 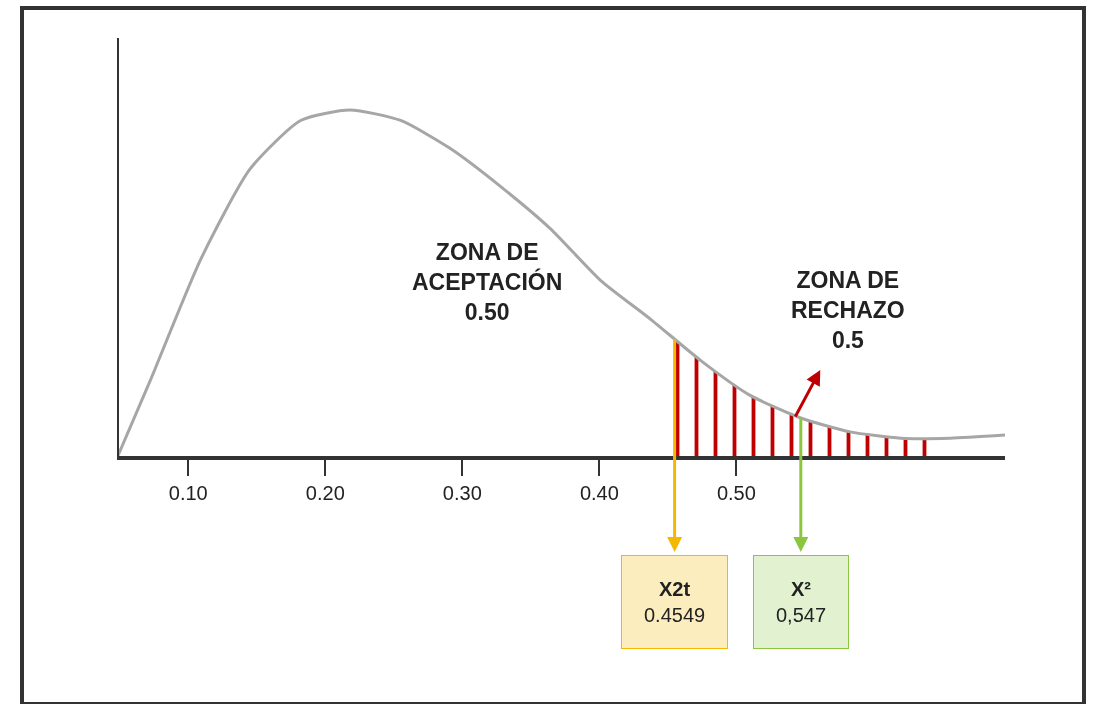 What do you see at coordinates (188, 493) in the screenshot?
I see `x-tick-label: 0.10` at bounding box center [188, 493].